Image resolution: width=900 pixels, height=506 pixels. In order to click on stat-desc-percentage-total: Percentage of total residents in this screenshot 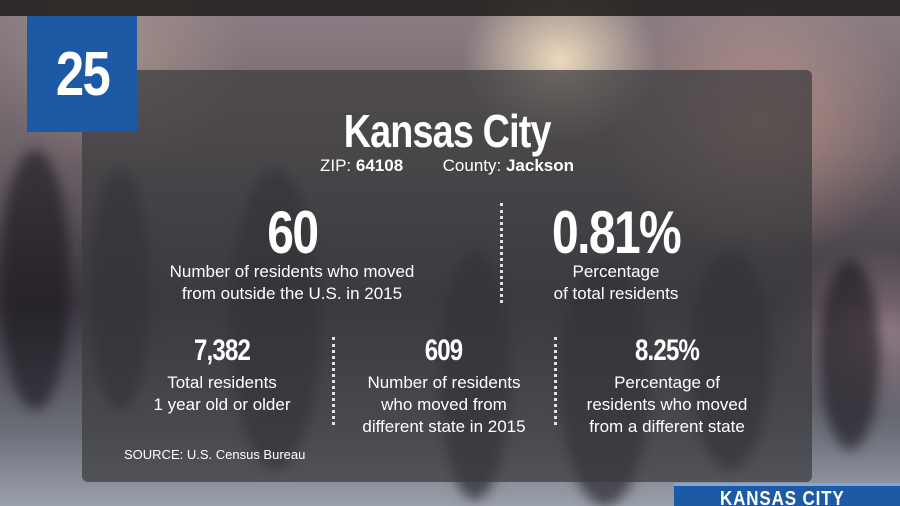, I will do `click(616, 282)`.